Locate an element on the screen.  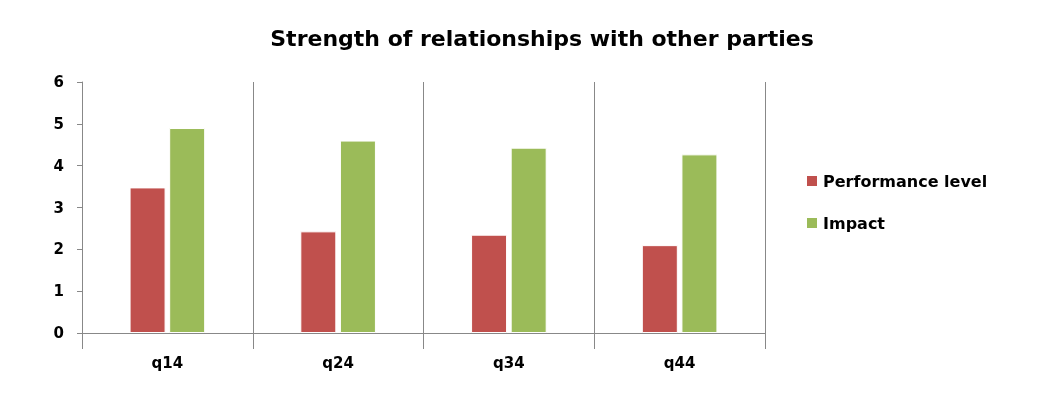
x-tick-label: q24 is located at coordinates (338, 362).